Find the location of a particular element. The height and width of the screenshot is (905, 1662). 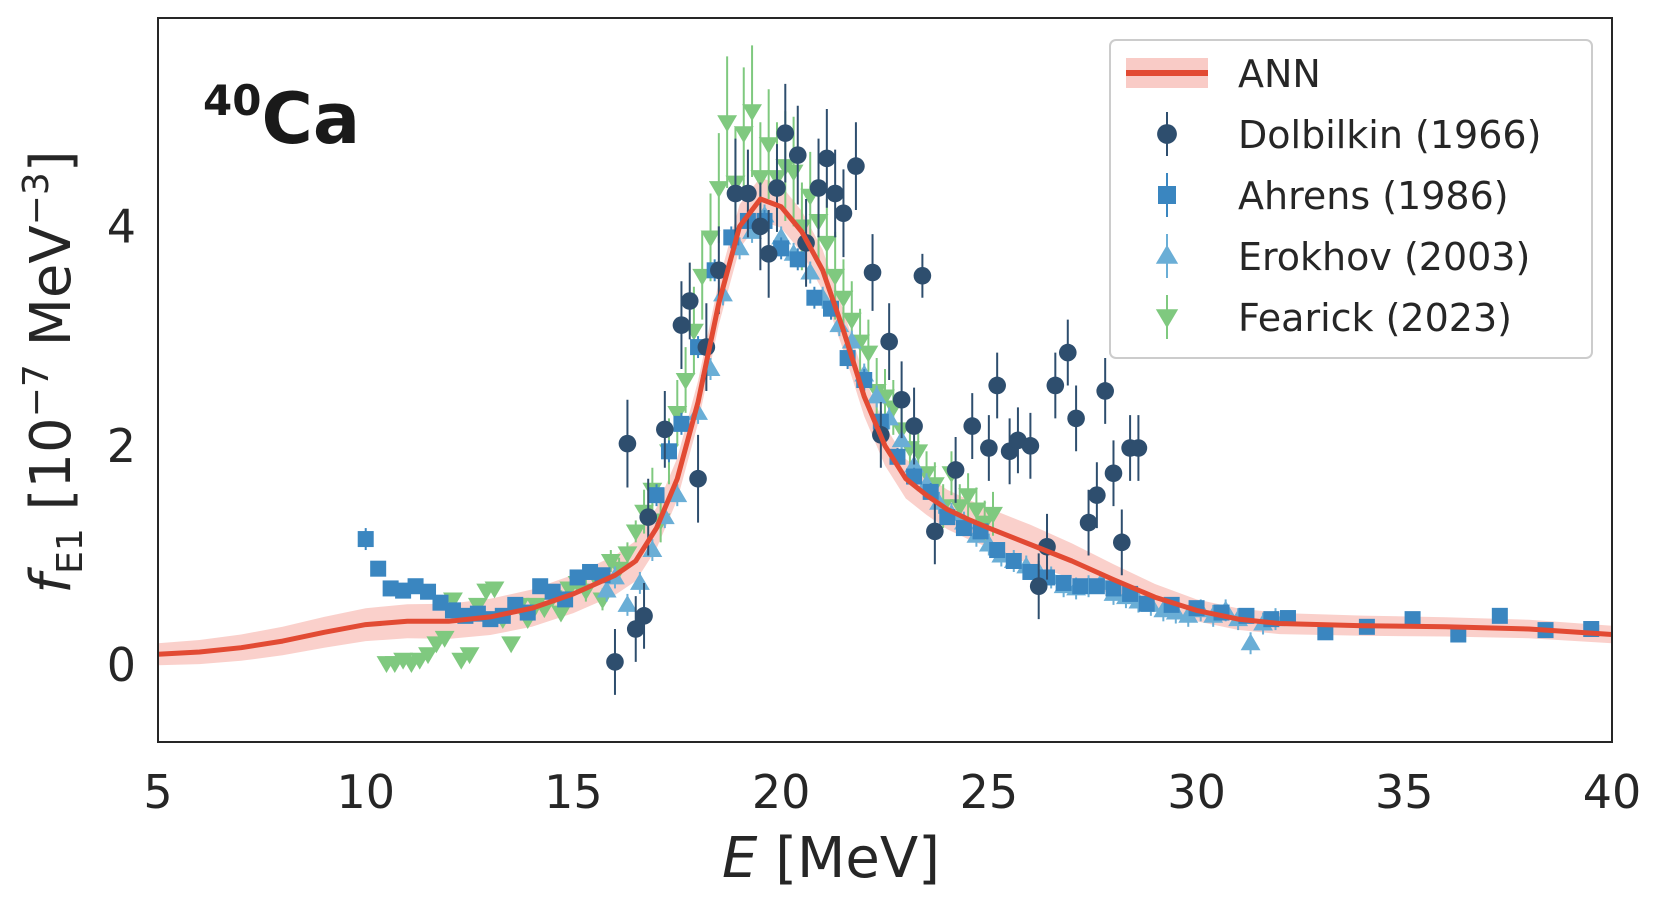

legend-symbol-erokhov is located at coordinates (1167, 254).